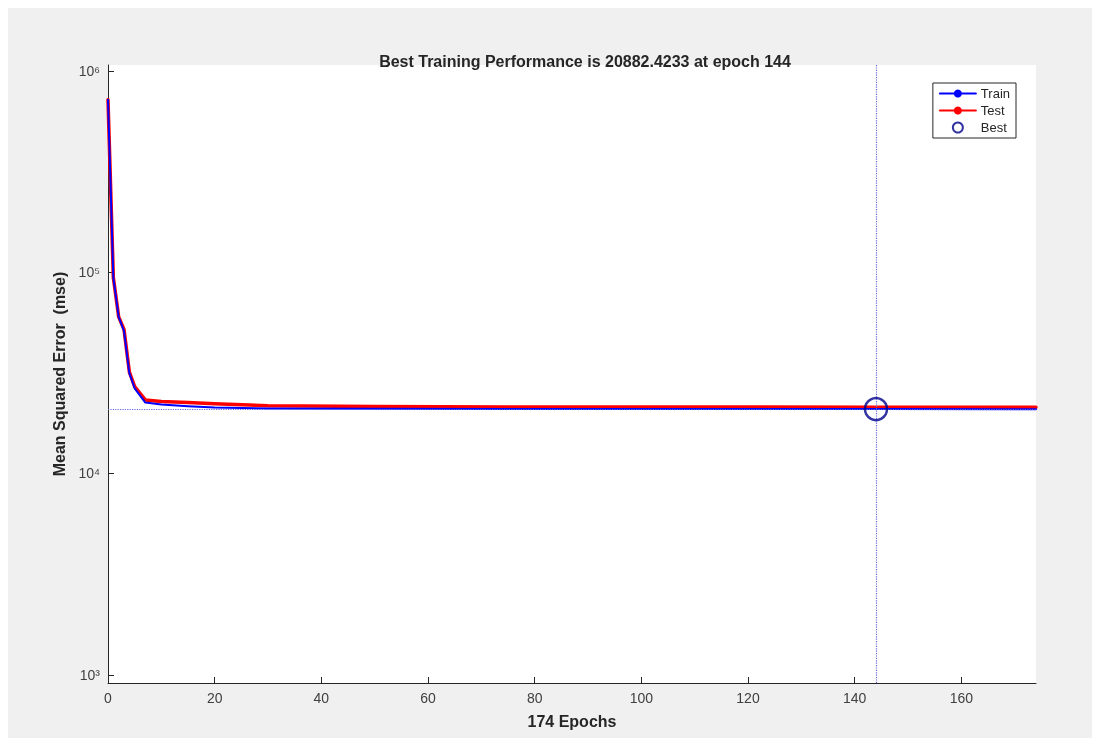 The width and height of the screenshot is (1100, 746). Describe the element at coordinates (89, 70) in the screenshot. I see `y-tick-label: 10⁶` at that location.